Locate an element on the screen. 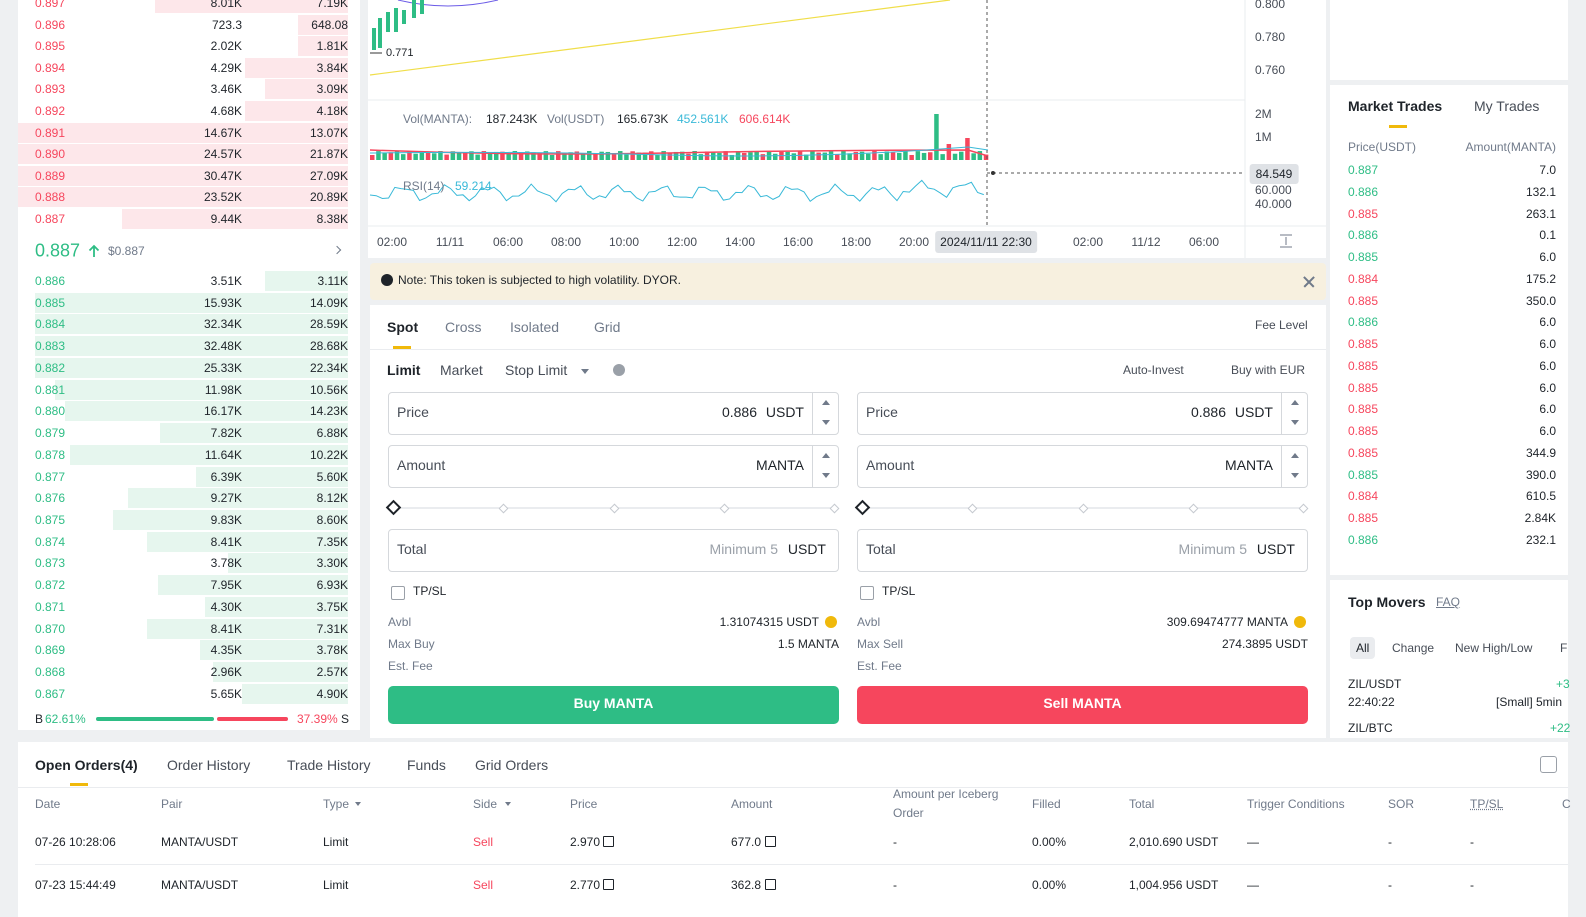 This screenshot has width=1586, height=917. mover-filter: F is located at coordinates (1564, 648).